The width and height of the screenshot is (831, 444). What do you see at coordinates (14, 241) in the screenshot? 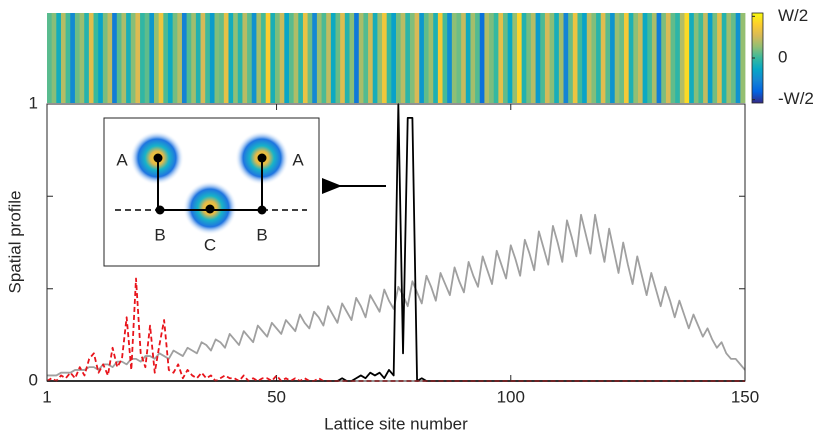
I see `y-axis-label: Spatial profile` at bounding box center [14, 241].